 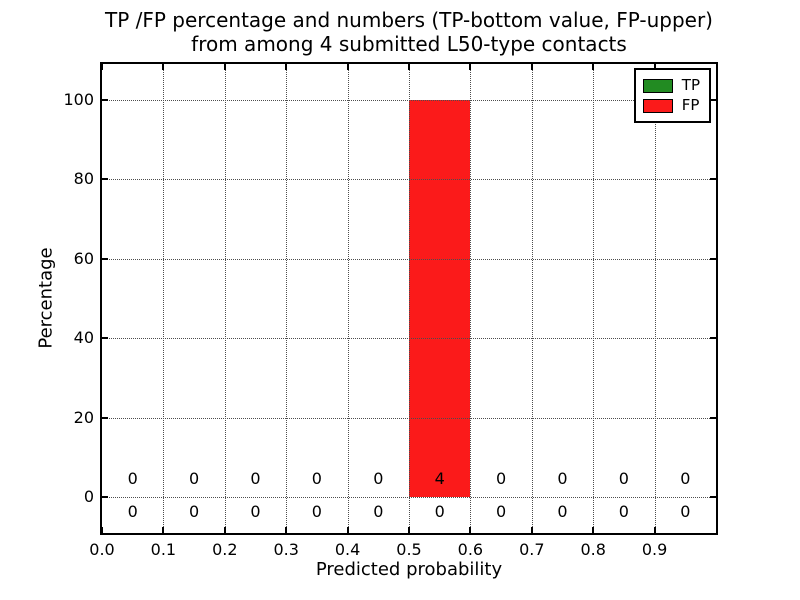 I want to click on legend: TP FP, so click(x=672, y=95).